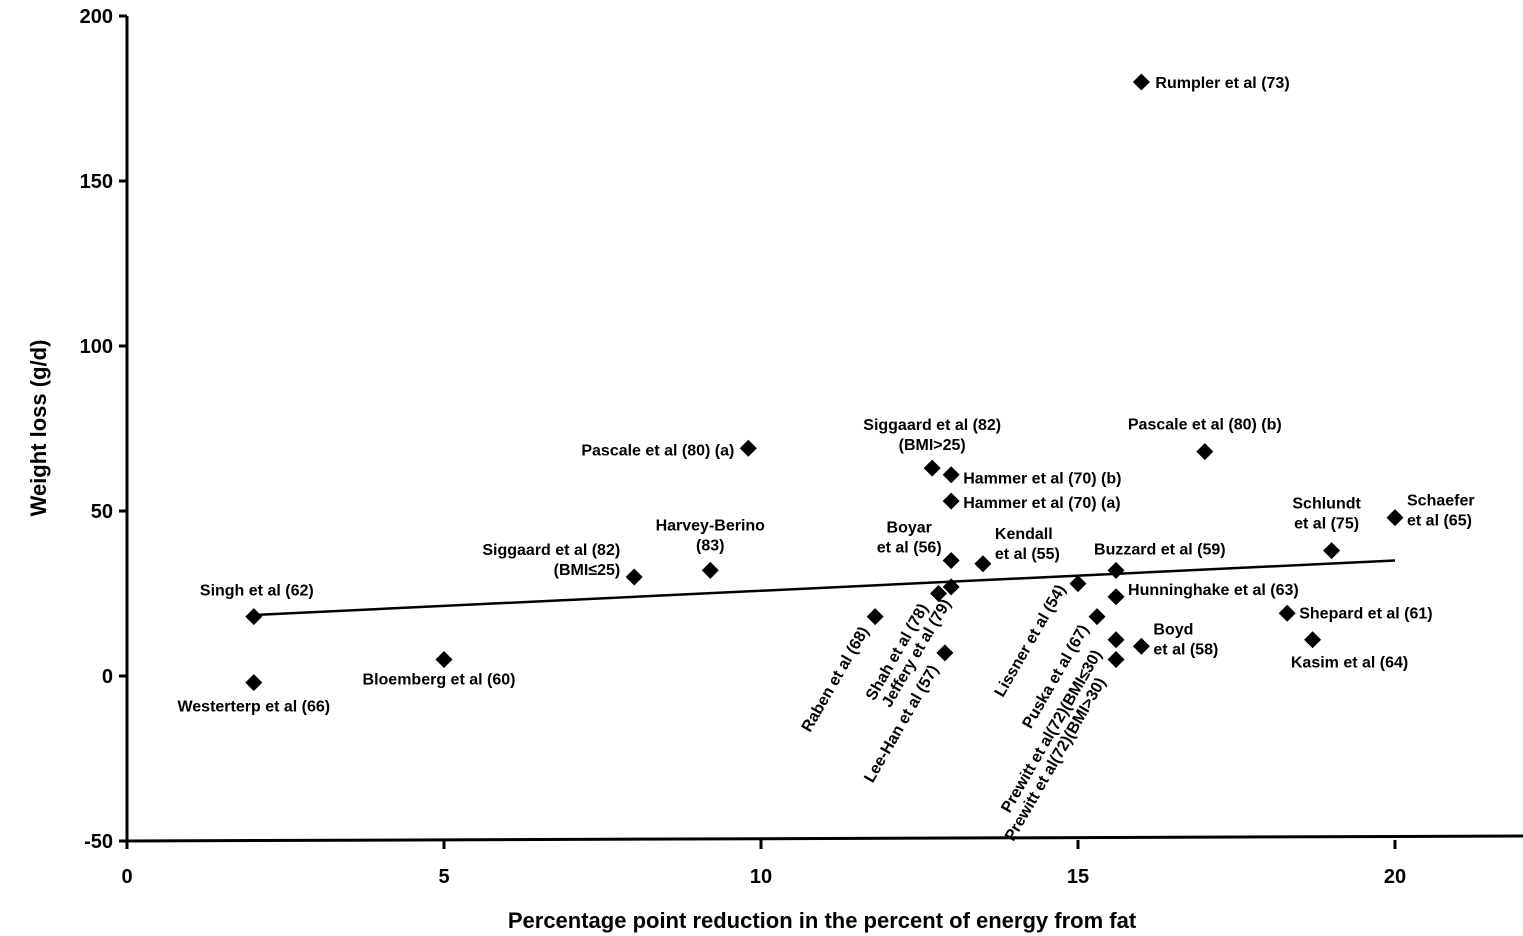  I want to click on x-tick-label: 0, so click(126, 877).